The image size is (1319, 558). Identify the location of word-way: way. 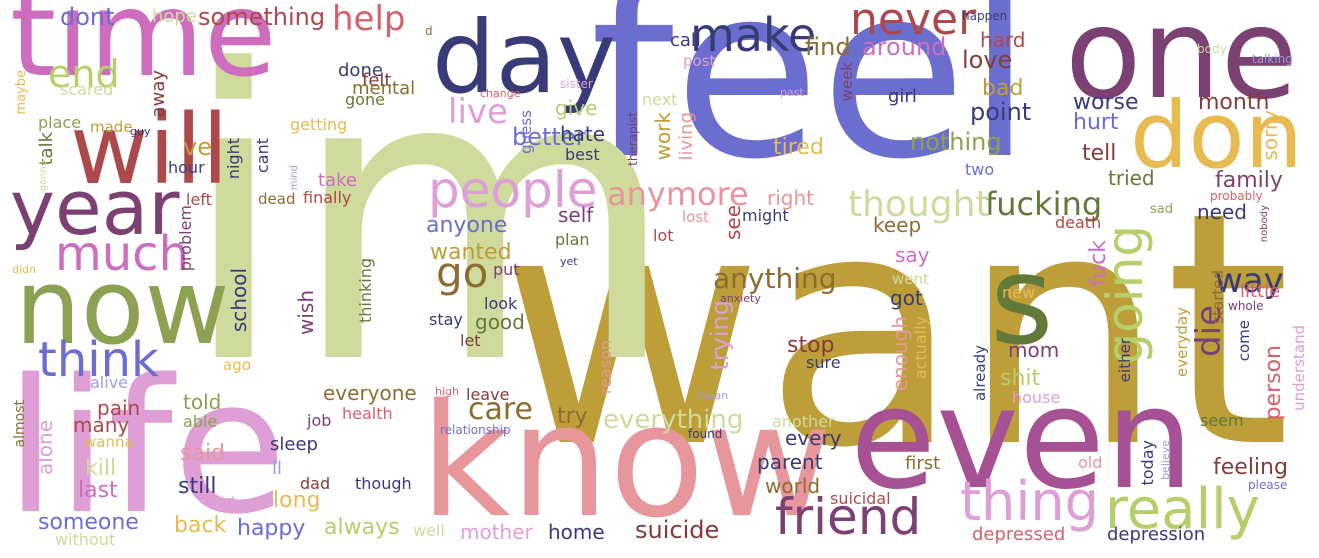
(1249, 281).